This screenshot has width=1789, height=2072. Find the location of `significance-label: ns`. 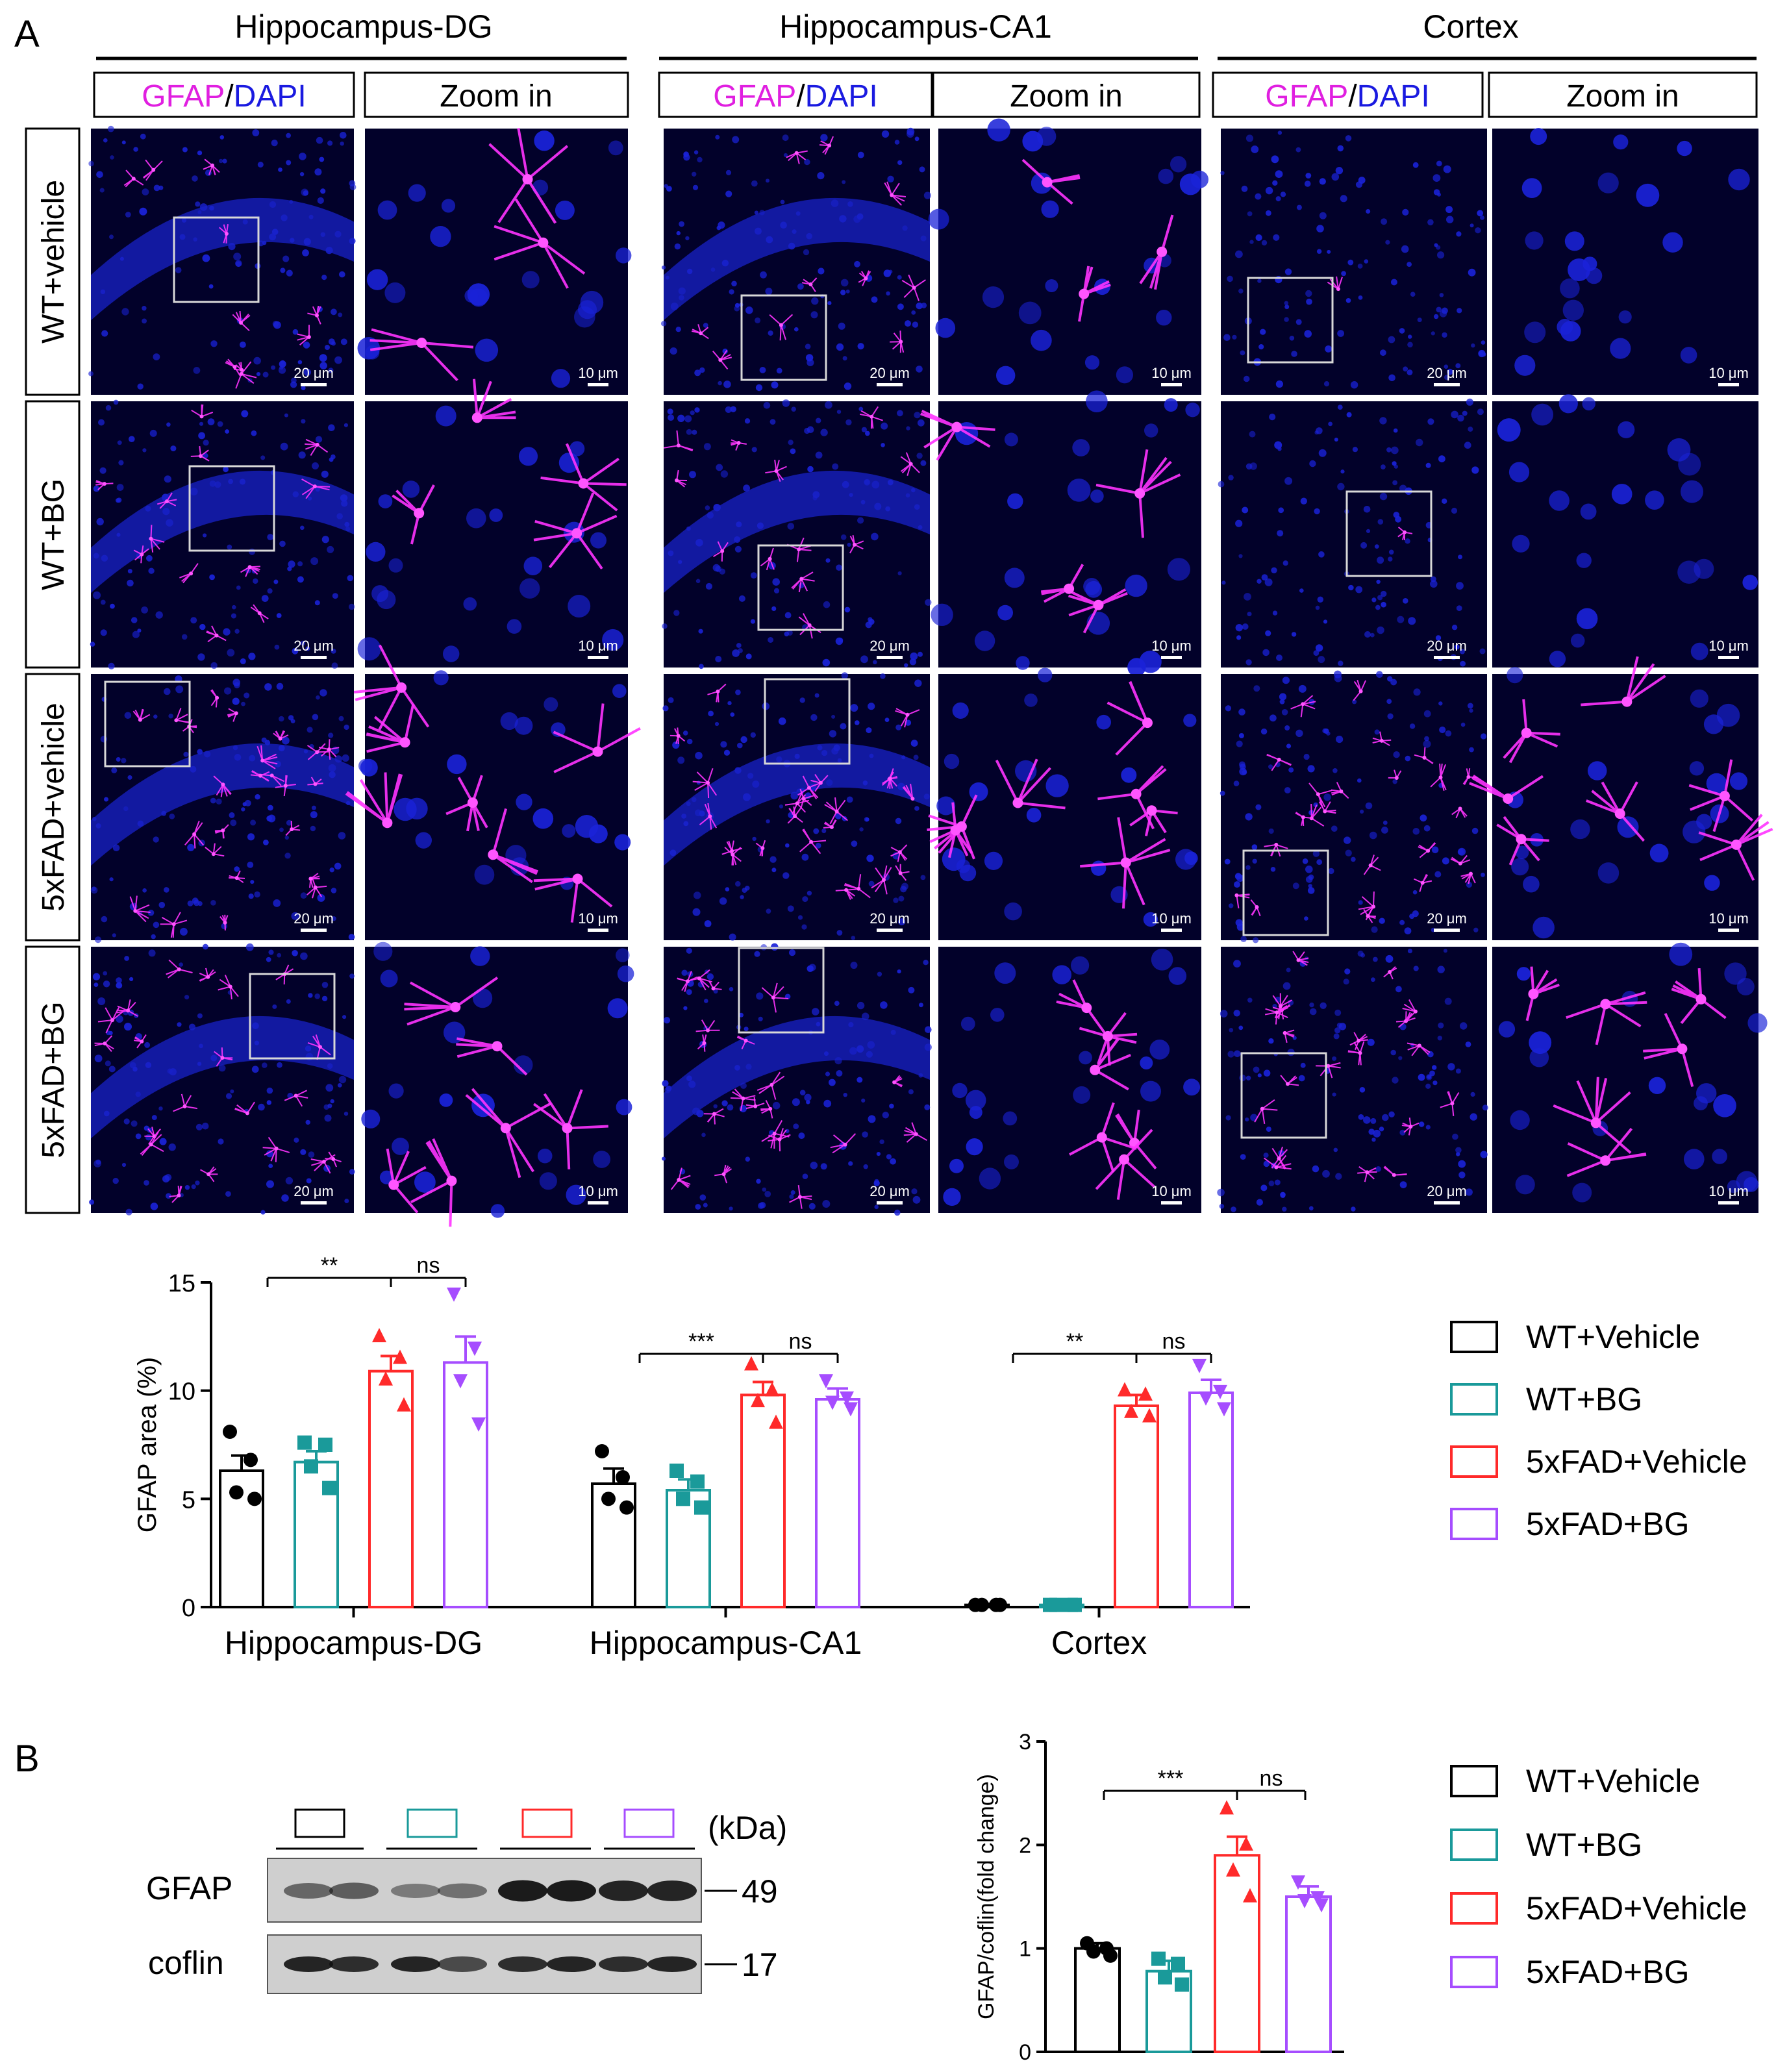

significance-label: ns is located at coordinates (800, 1341).